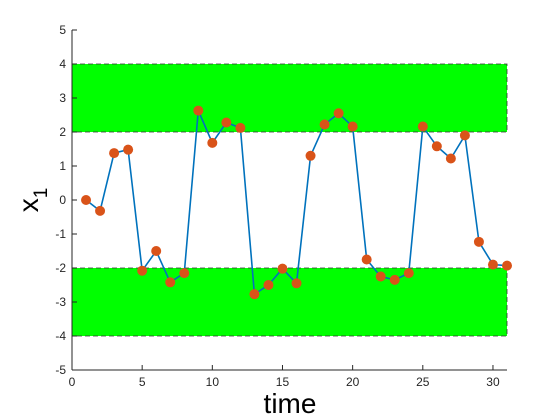  What do you see at coordinates (41, 193) in the screenshot?
I see `y-axis-label-subscript: 1` at bounding box center [41, 193].